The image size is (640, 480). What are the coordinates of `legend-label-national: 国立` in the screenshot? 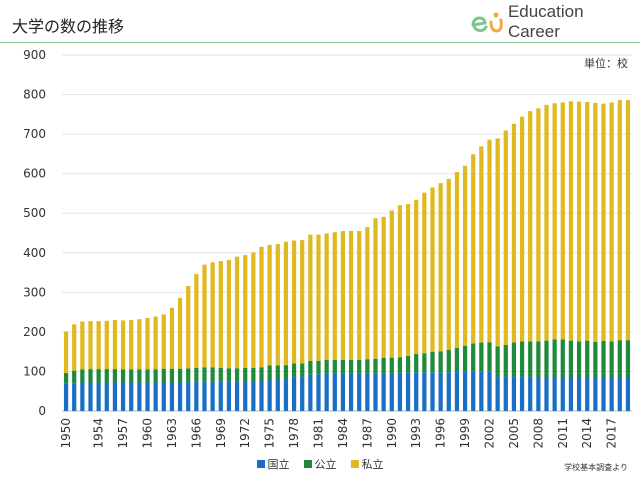 It's located at (278, 464).